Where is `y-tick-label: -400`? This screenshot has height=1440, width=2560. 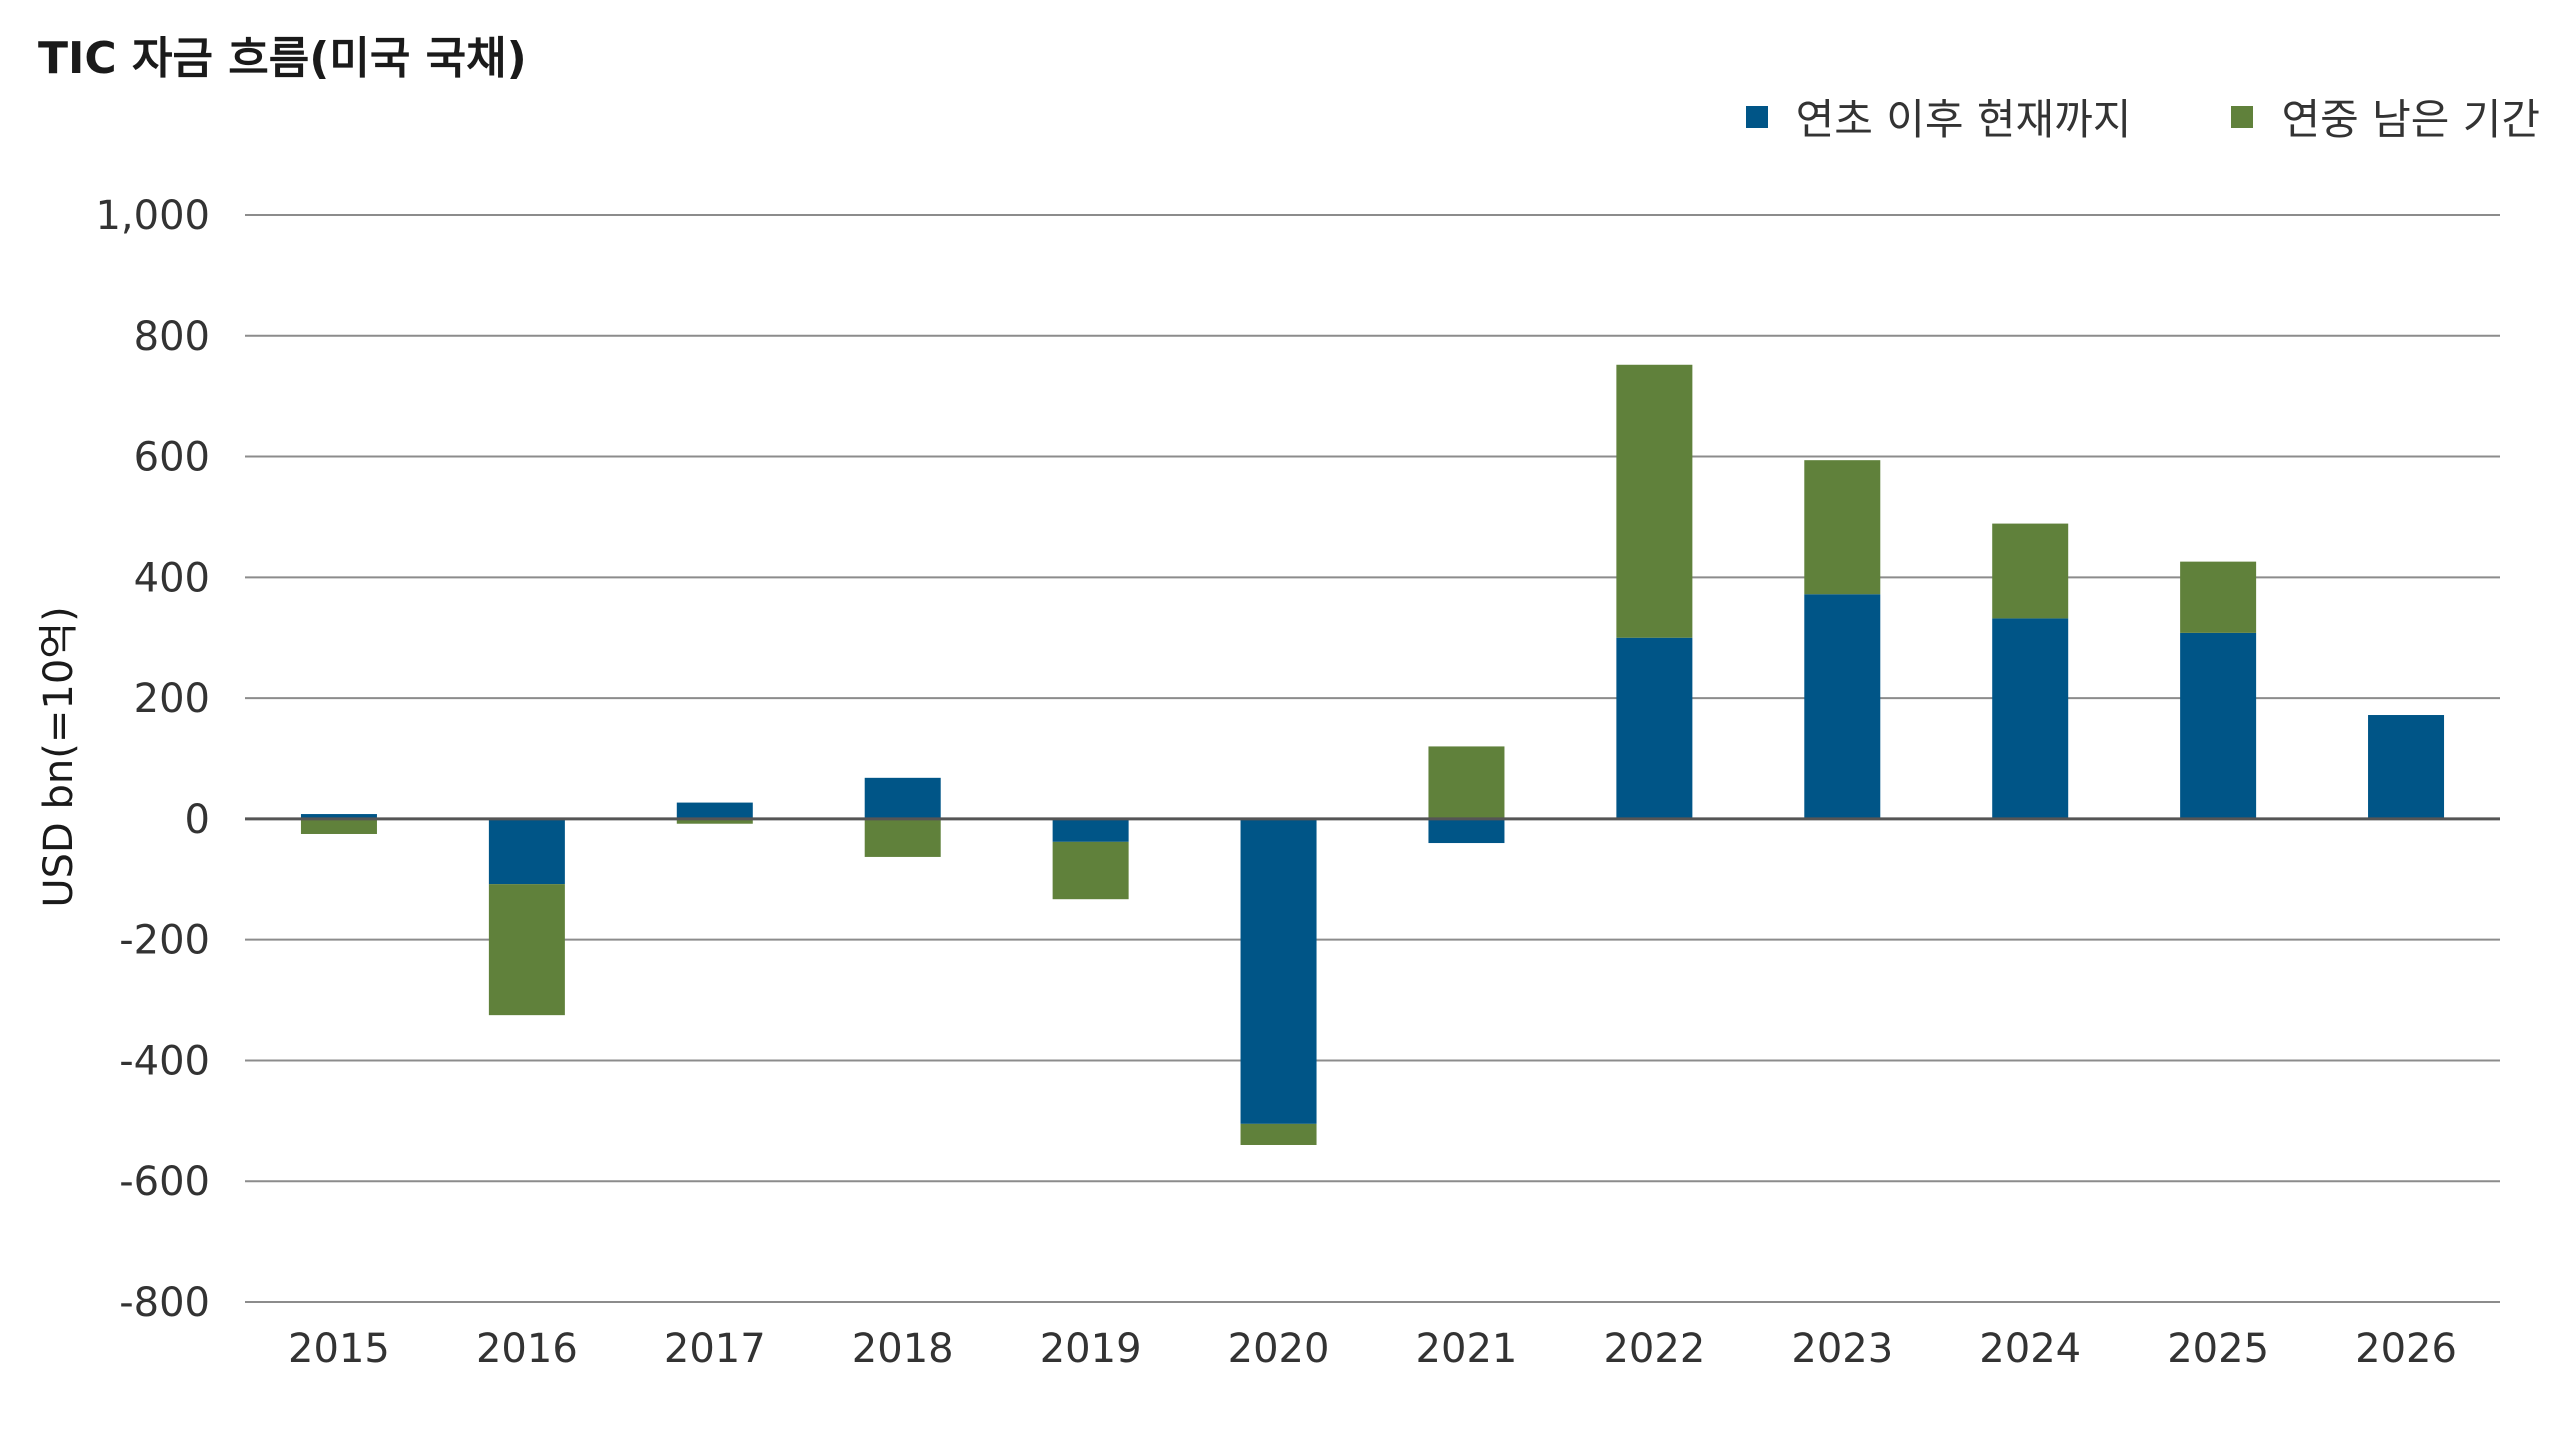
y-tick-label: -400 is located at coordinates (164, 1061).